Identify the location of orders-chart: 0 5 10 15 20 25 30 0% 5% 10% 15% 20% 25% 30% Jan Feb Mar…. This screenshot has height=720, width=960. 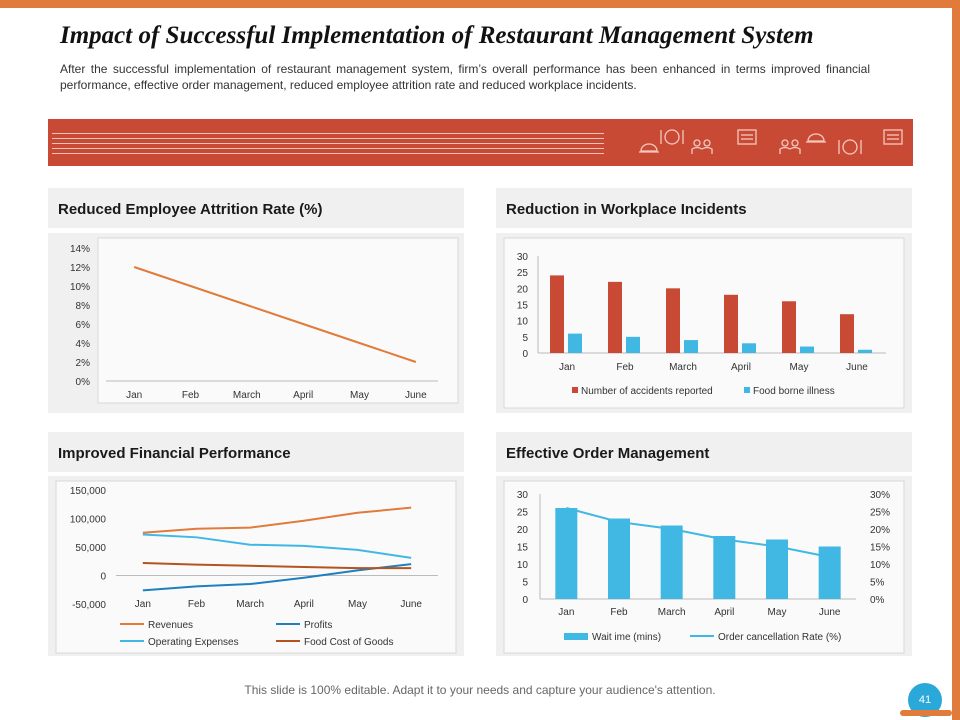
(704, 567).